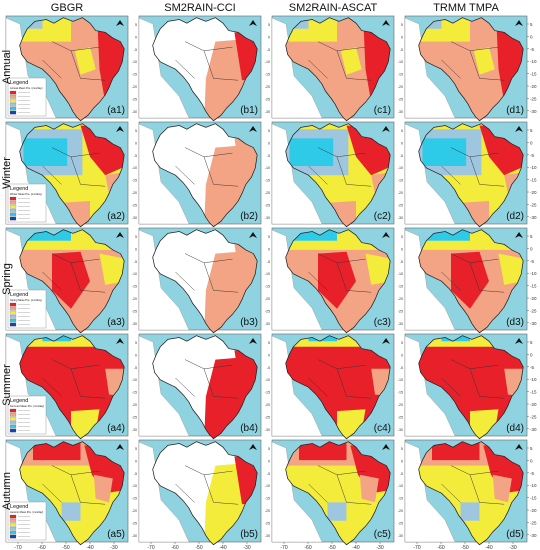  I want to click on map-panel-d2: (d2), so click(466, 174).